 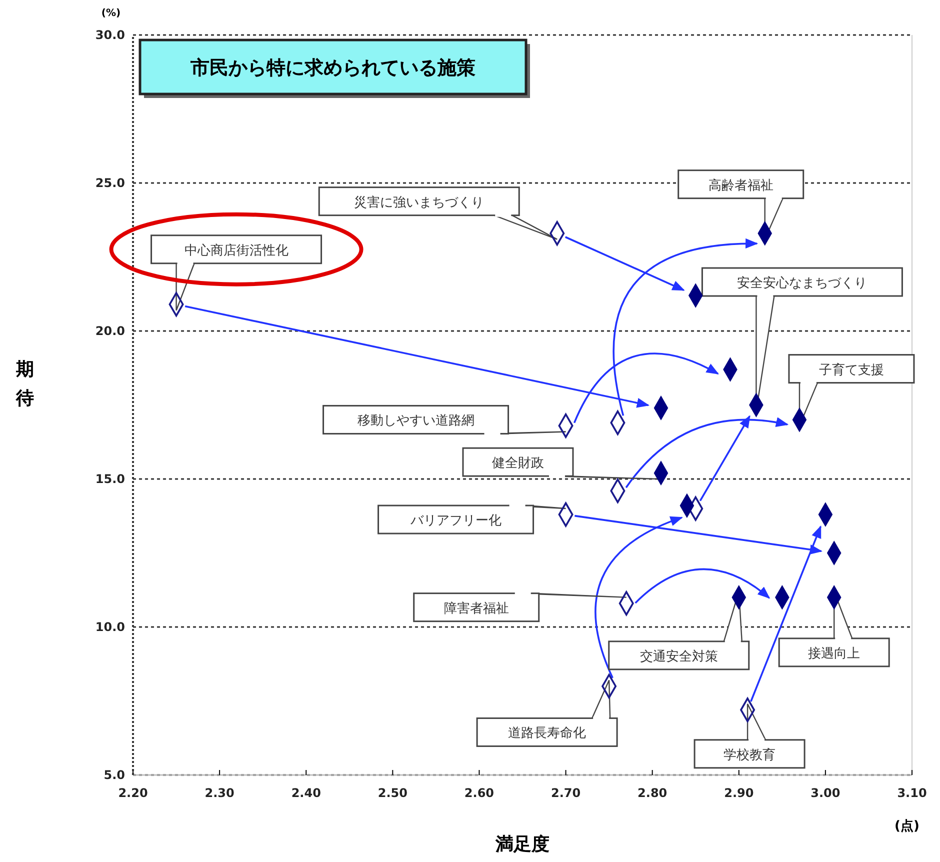 I want to click on y-tick-label: 25.0, so click(x=110, y=183).